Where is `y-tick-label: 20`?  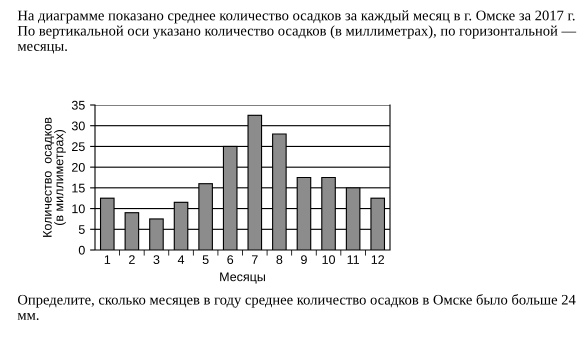
y-tick-label: 20 is located at coordinates (78, 167).